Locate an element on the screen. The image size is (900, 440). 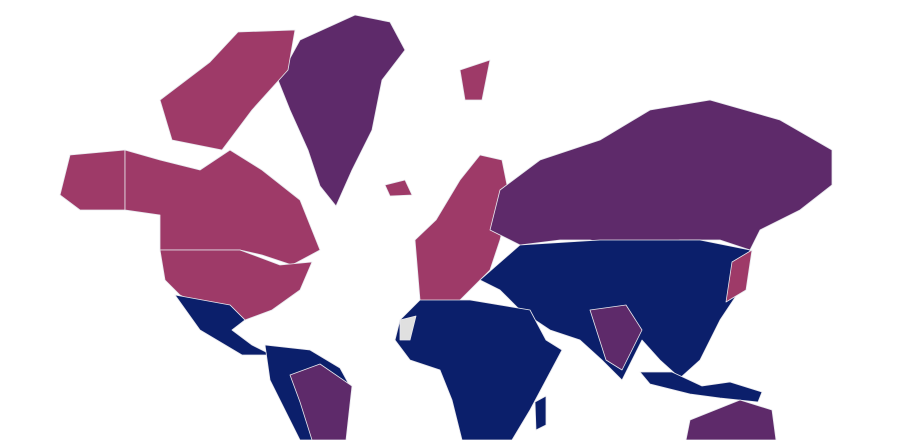
region-brazil is located at coordinates (321, 401).